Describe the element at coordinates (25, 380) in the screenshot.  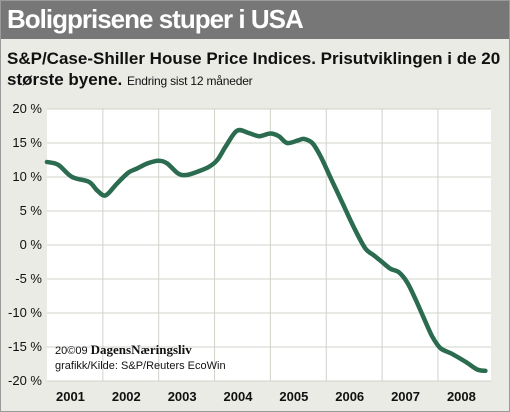
I see `y-tick-label: -20 %` at that location.